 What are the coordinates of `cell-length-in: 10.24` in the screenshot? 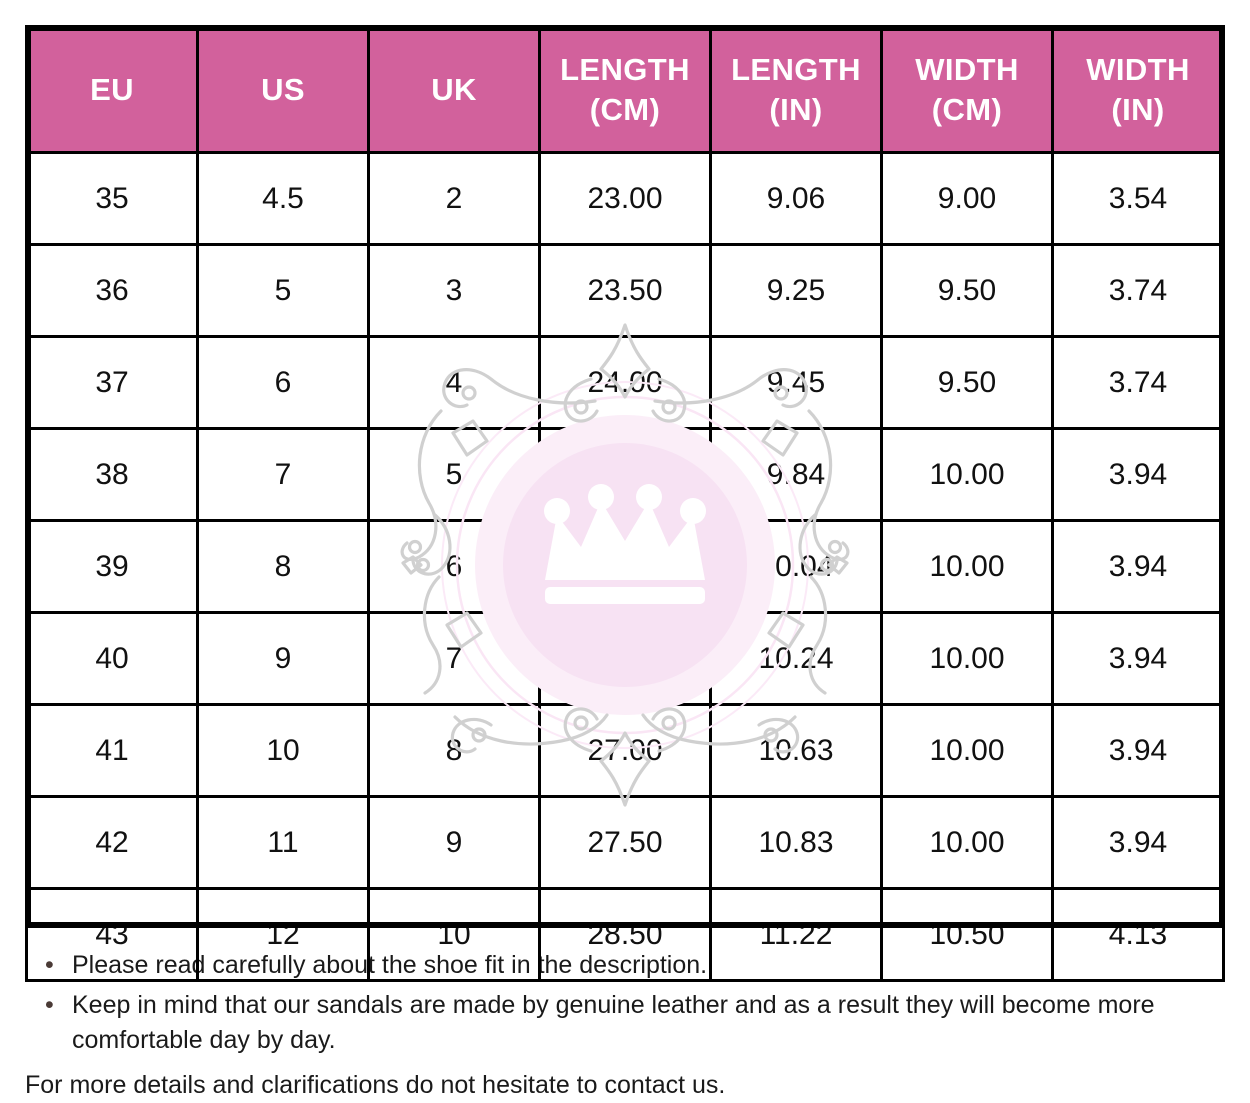 It's located at (796, 659).